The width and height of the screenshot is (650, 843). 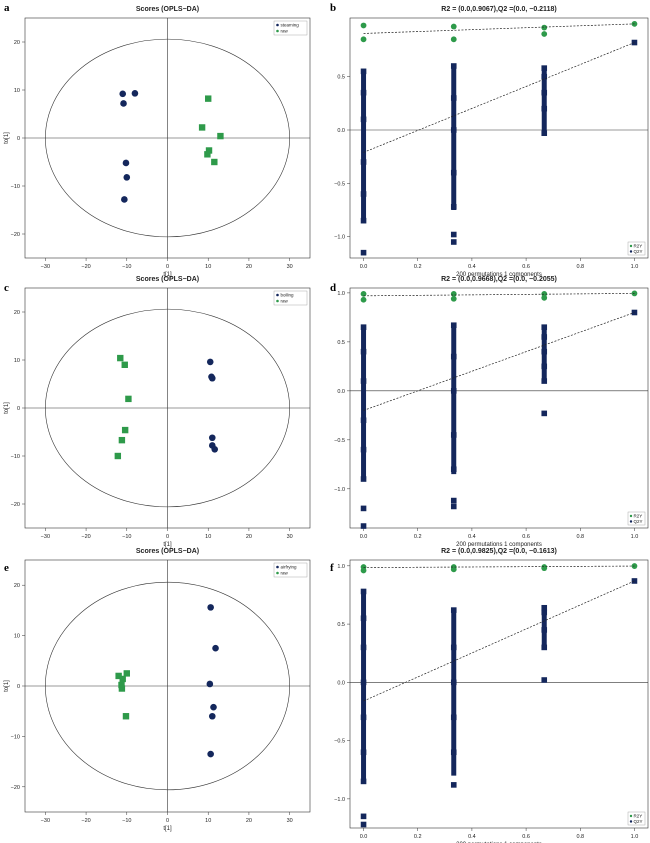 I want to click on y-tick-label: 0.5, so click(x=341, y=625).